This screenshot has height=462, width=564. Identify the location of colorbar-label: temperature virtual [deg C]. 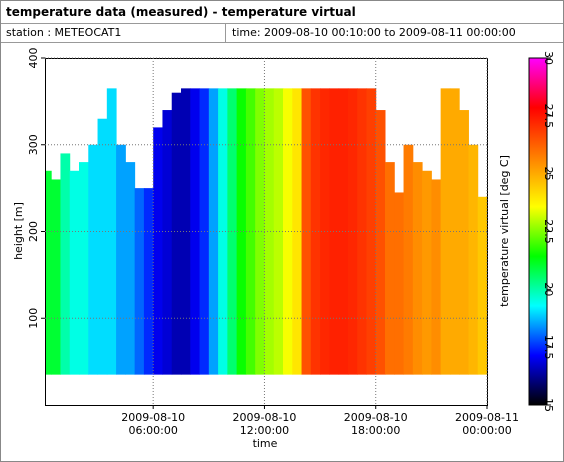
(504, 231).